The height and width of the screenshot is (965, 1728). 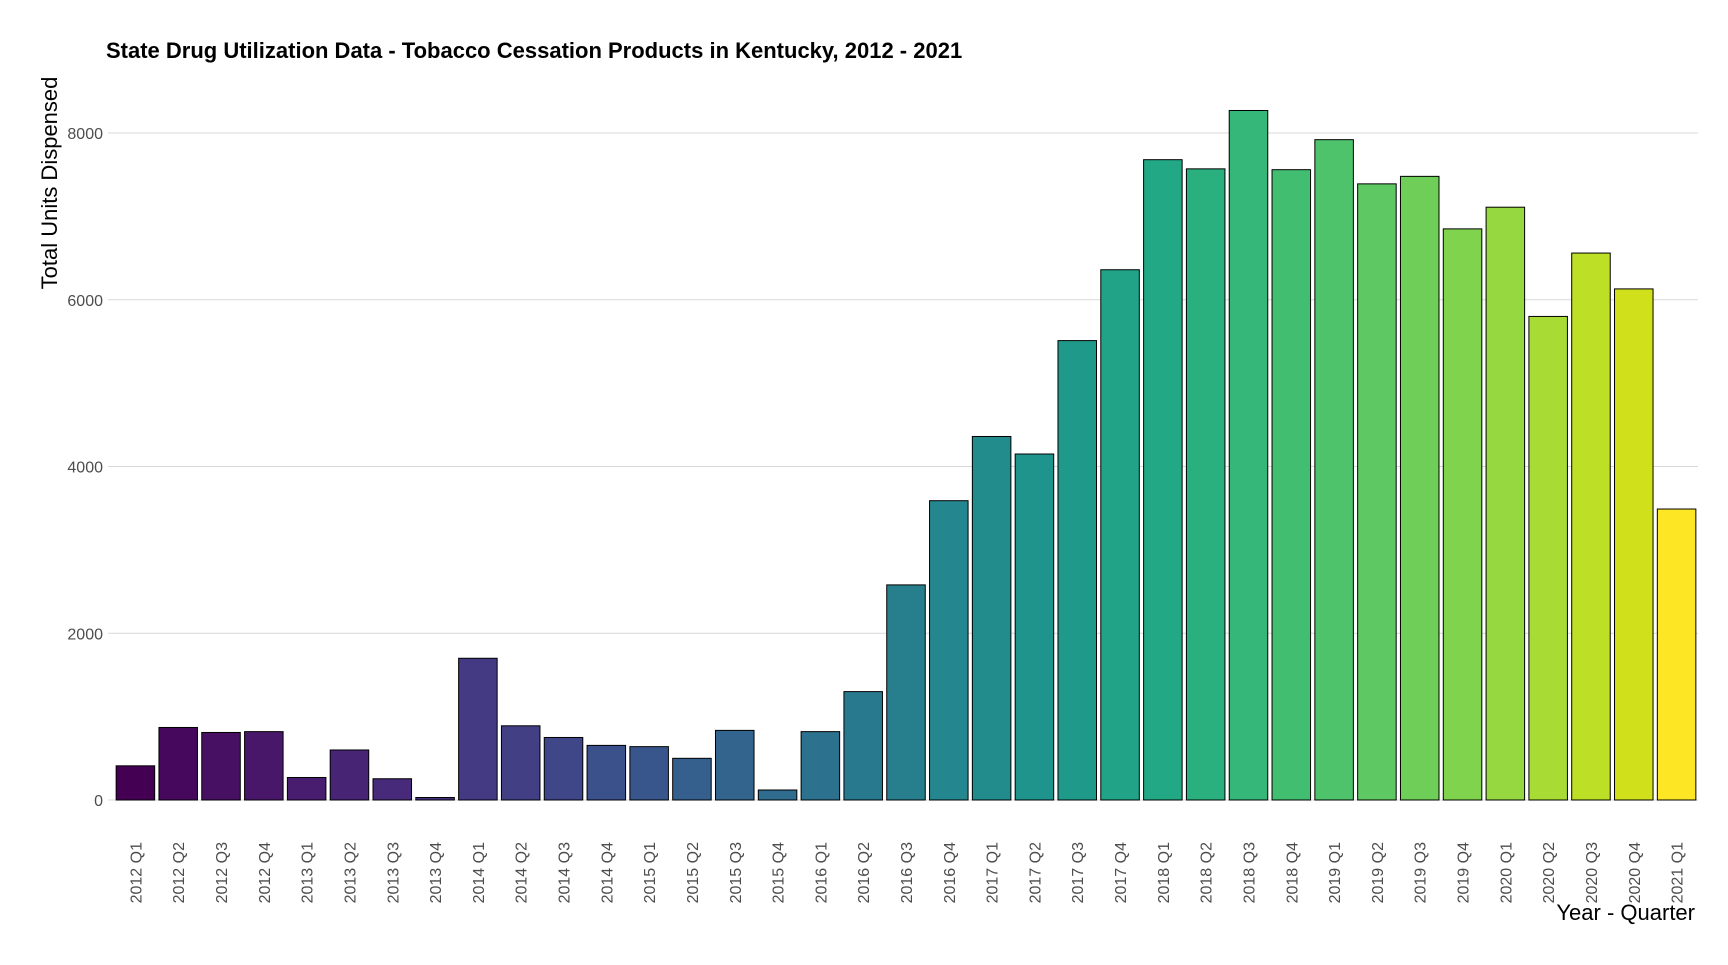 I want to click on x-tick-label: 2016 Q3, so click(x=907, y=872).